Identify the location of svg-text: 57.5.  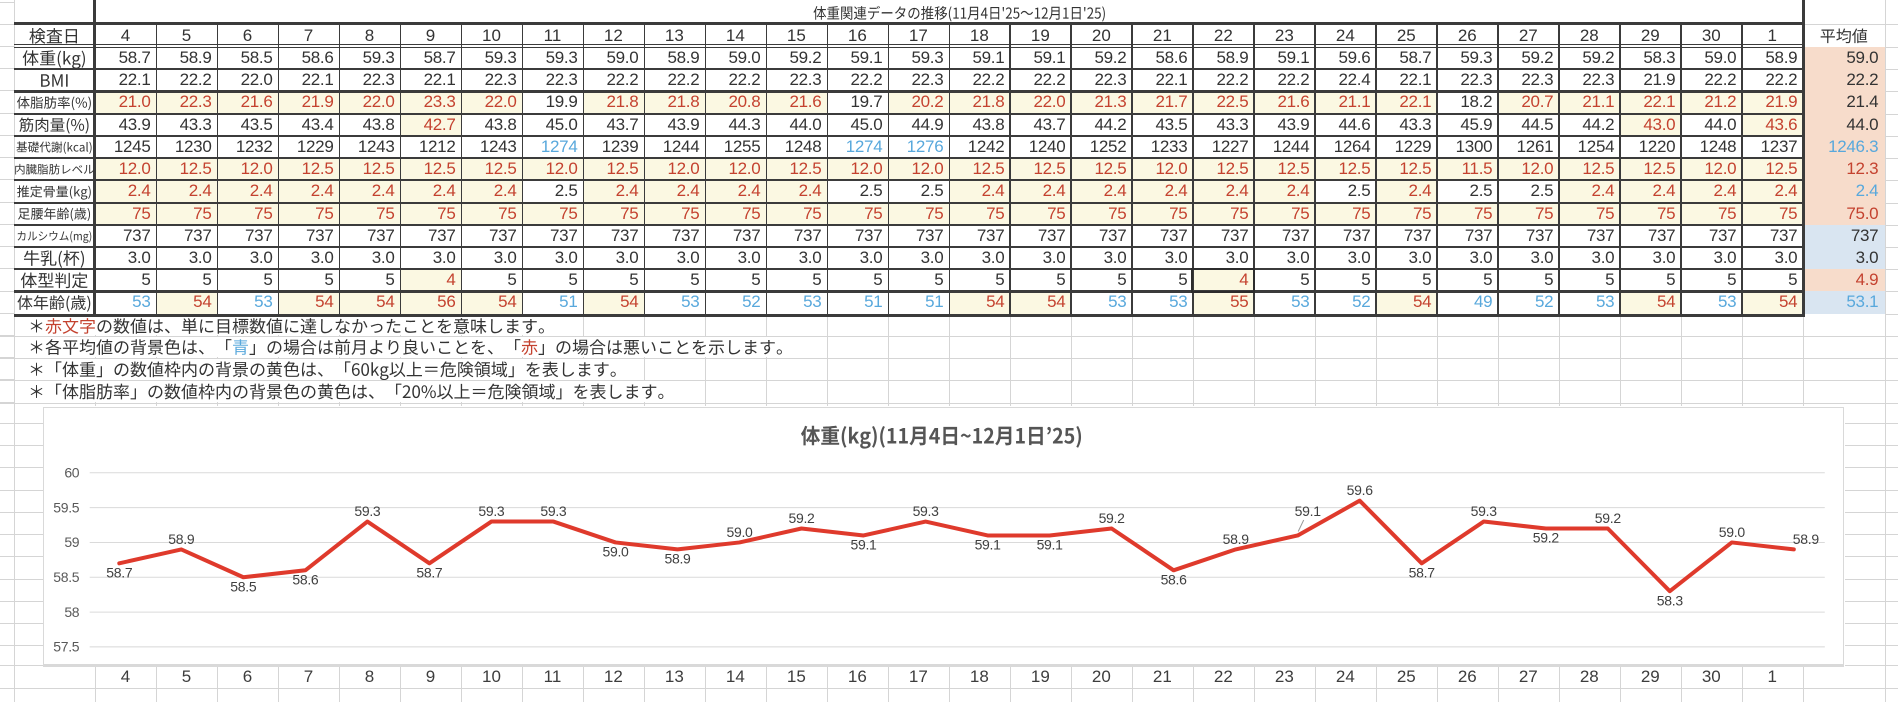
(66, 646).